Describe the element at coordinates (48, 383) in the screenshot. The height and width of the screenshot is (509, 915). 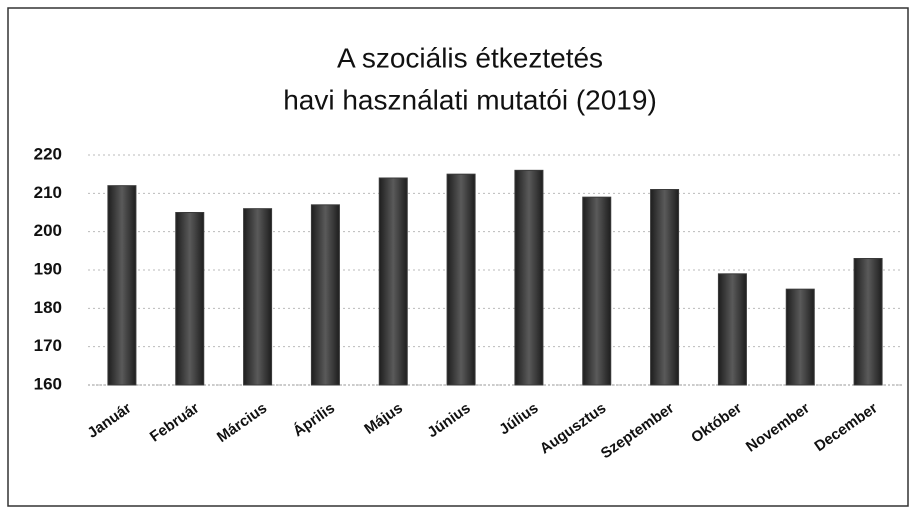
I see `y-tick-label: 160` at that location.